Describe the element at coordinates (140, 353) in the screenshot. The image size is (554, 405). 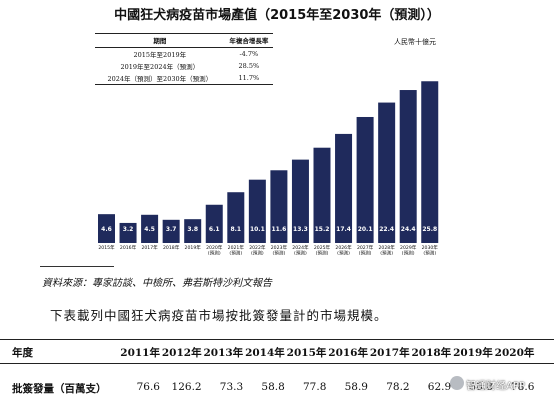
I see `year-cell: 2011年` at that location.